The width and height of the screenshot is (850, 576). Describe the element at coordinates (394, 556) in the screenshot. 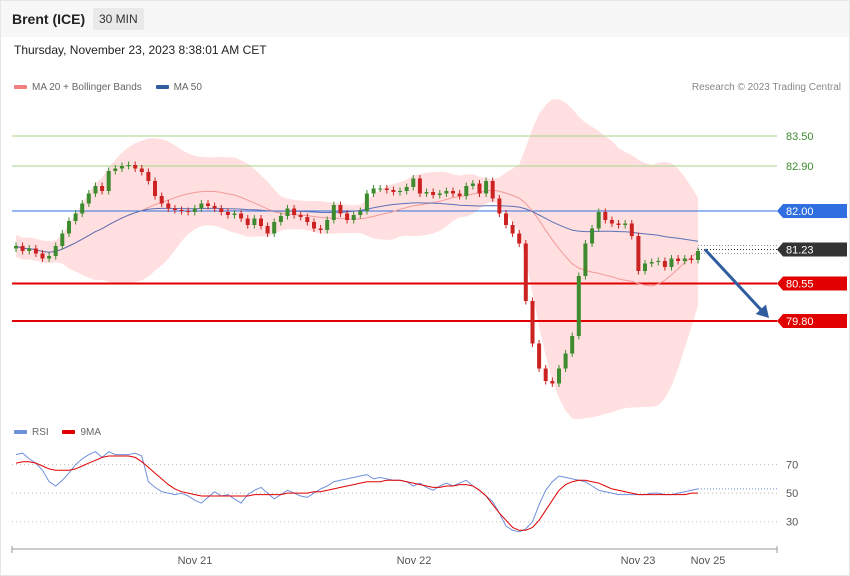

I see `x-axis: Nov 21 Nov 22 Nov 23 Nov 25` at that location.